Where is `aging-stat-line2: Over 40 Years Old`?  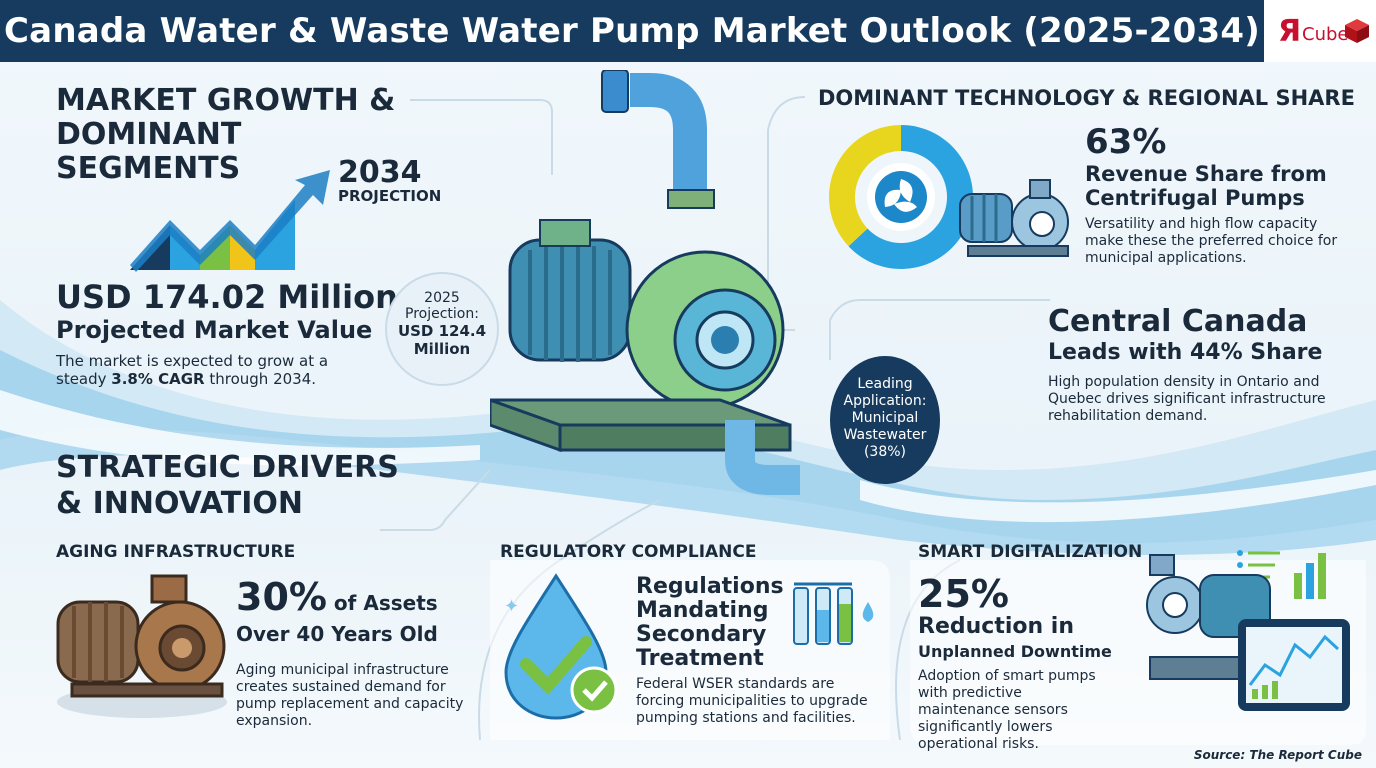
aging-stat-line2: Over 40 Years Old is located at coordinates (337, 634).